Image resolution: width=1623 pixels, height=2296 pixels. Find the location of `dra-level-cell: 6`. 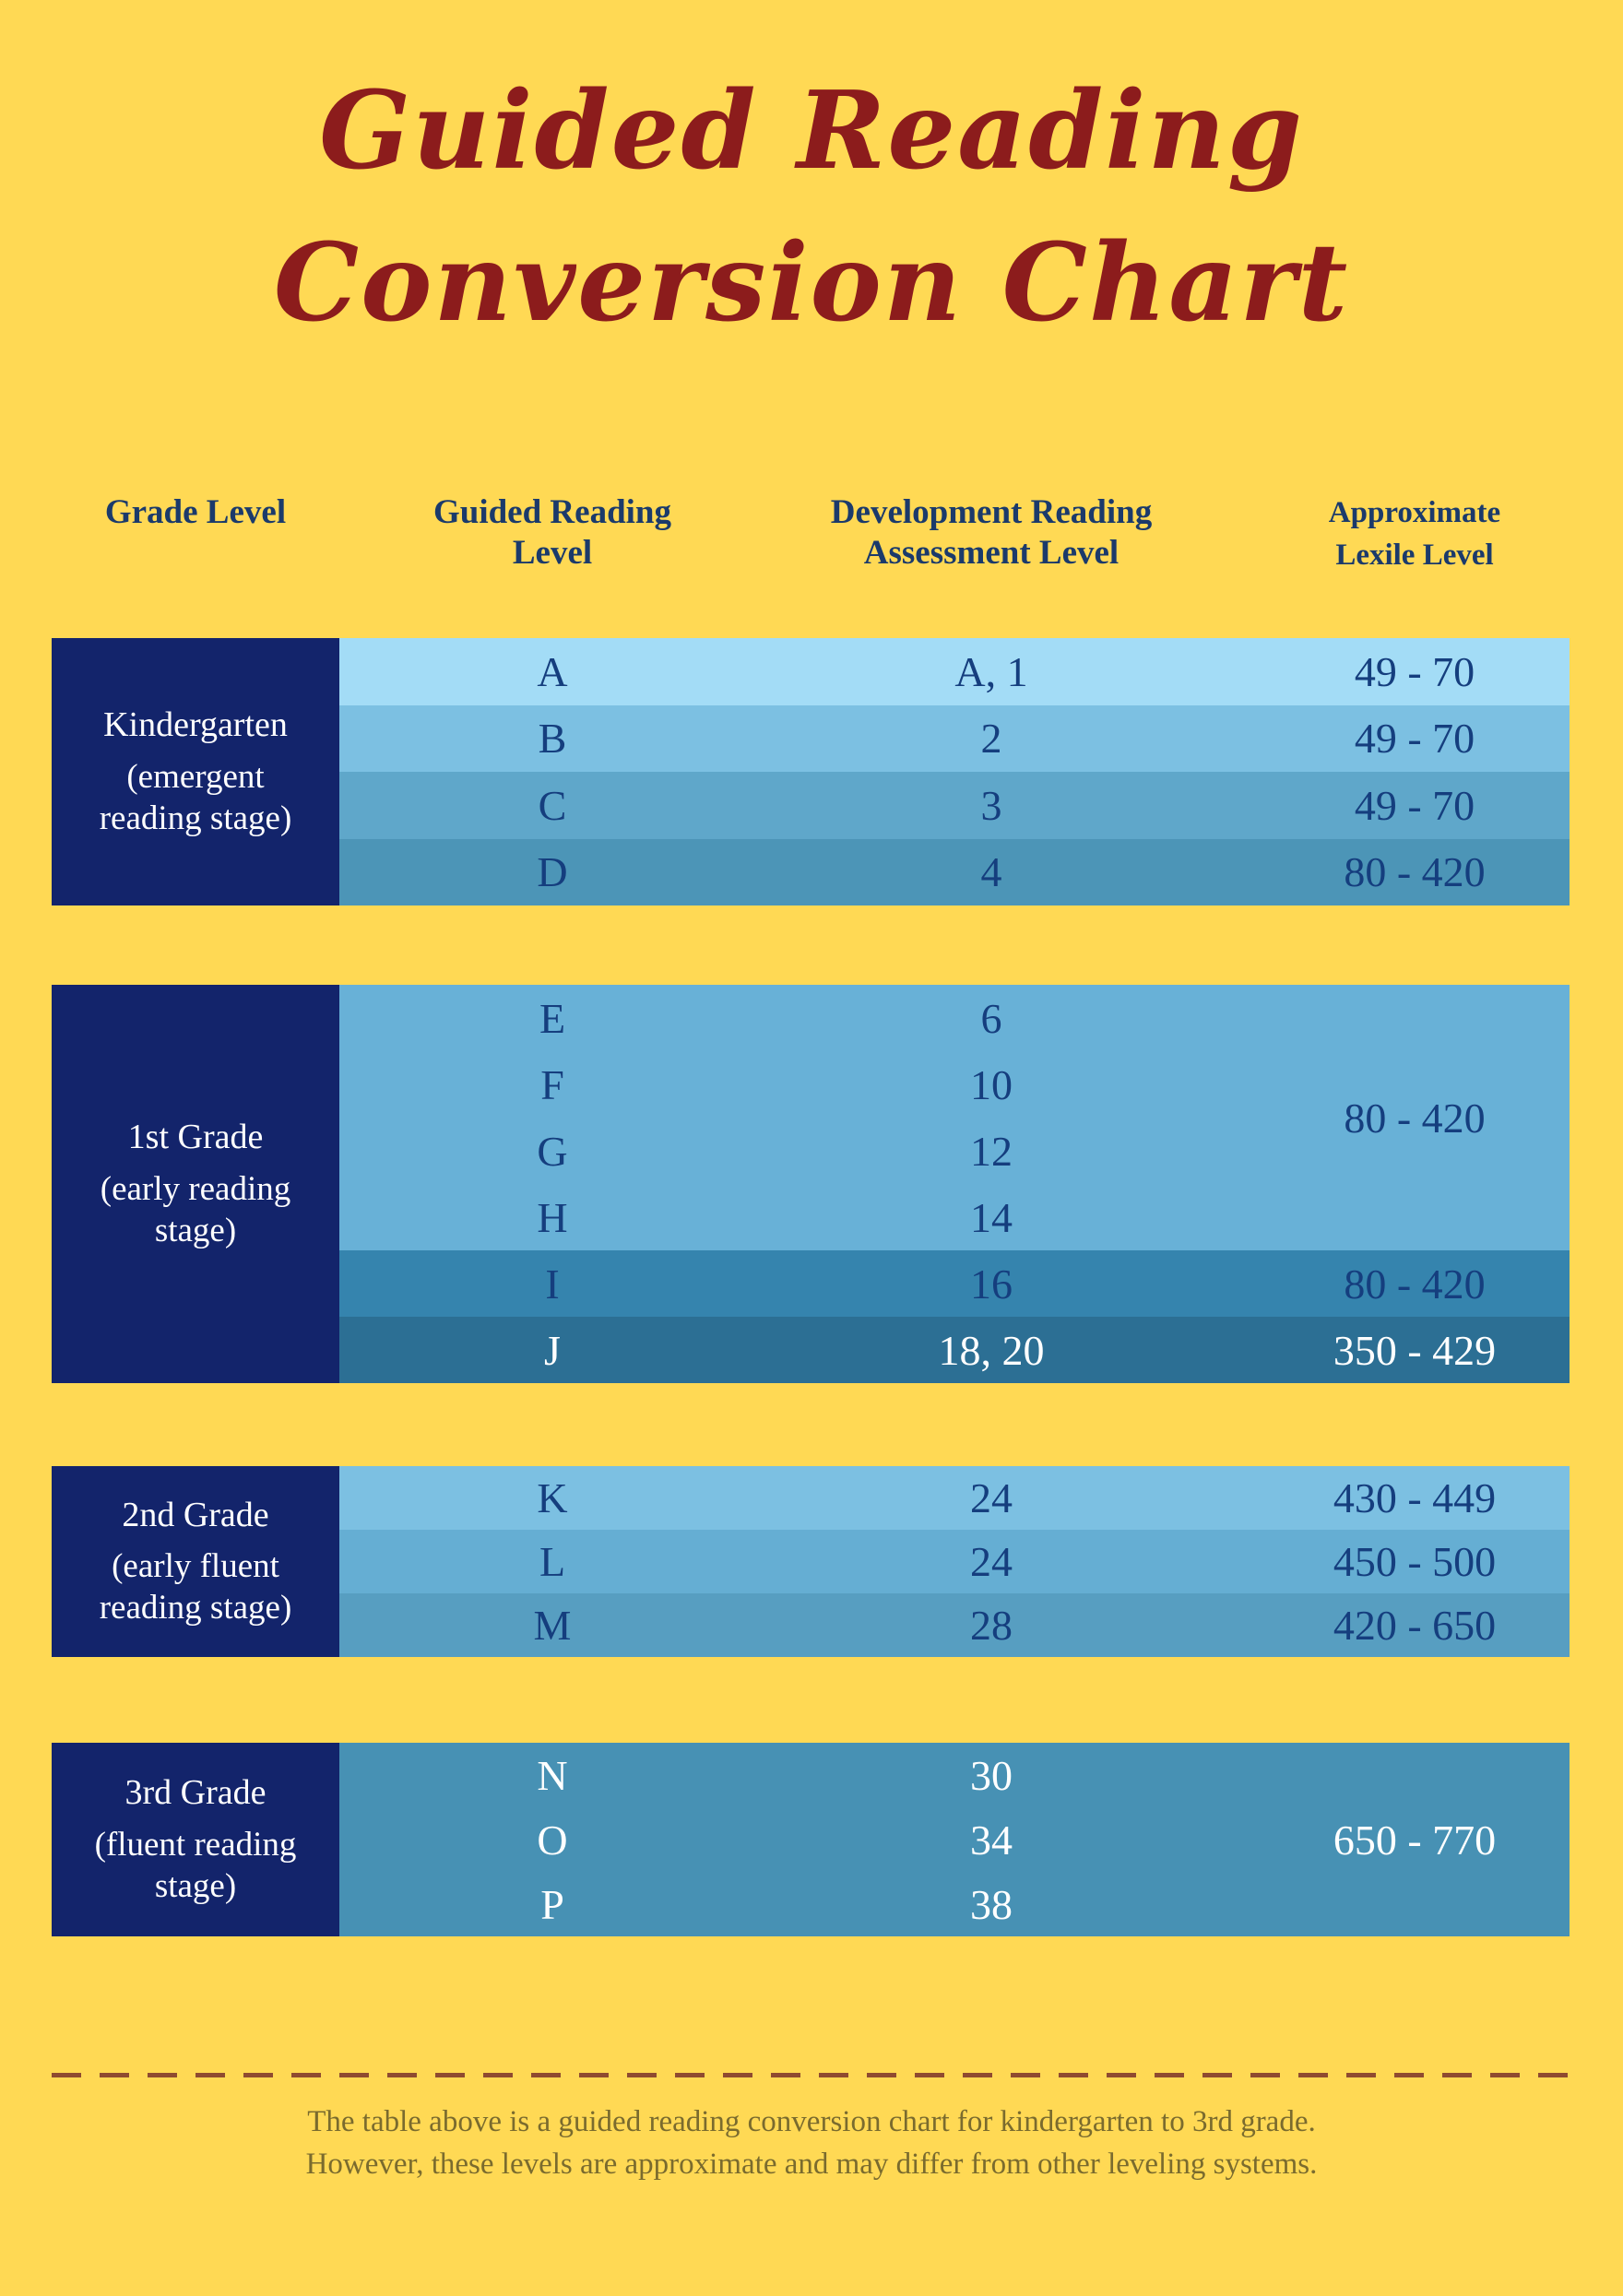

dra-level-cell: 6 is located at coordinates (991, 1018).